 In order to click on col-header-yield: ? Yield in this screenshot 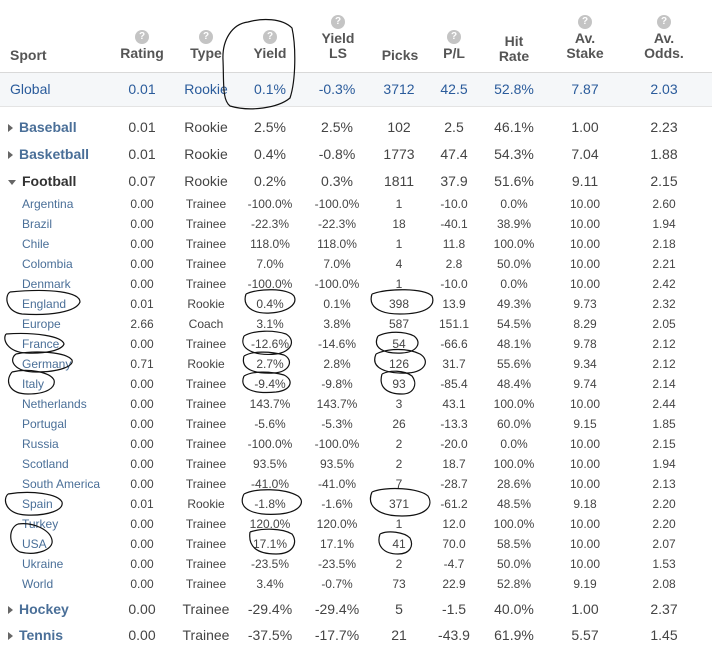, I will do `click(270, 45)`.